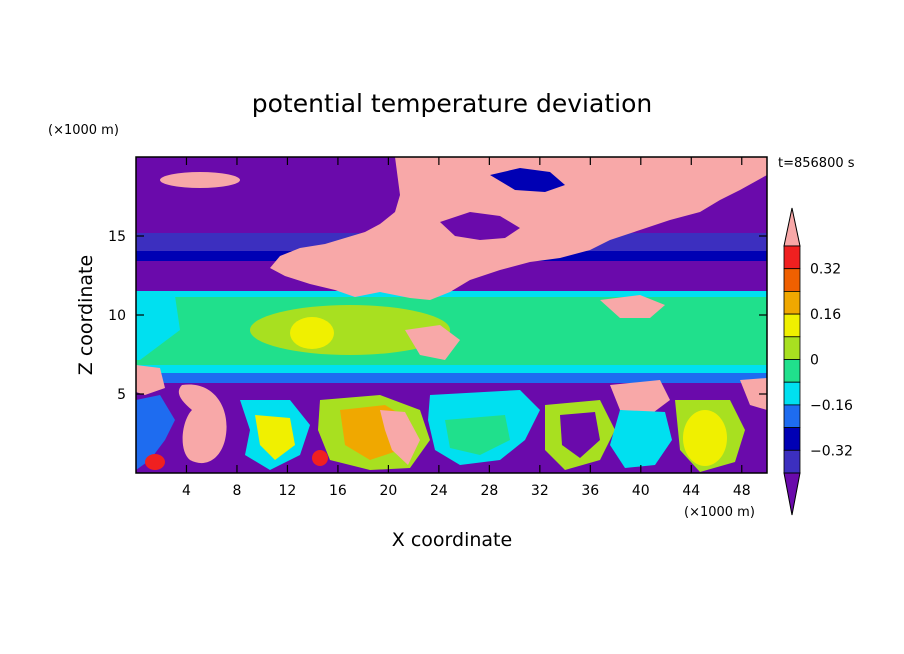 This screenshot has width=904, height=654. Describe the element at coordinates (202, 424) in the screenshot. I see `lower-pink-swirl` at that location.